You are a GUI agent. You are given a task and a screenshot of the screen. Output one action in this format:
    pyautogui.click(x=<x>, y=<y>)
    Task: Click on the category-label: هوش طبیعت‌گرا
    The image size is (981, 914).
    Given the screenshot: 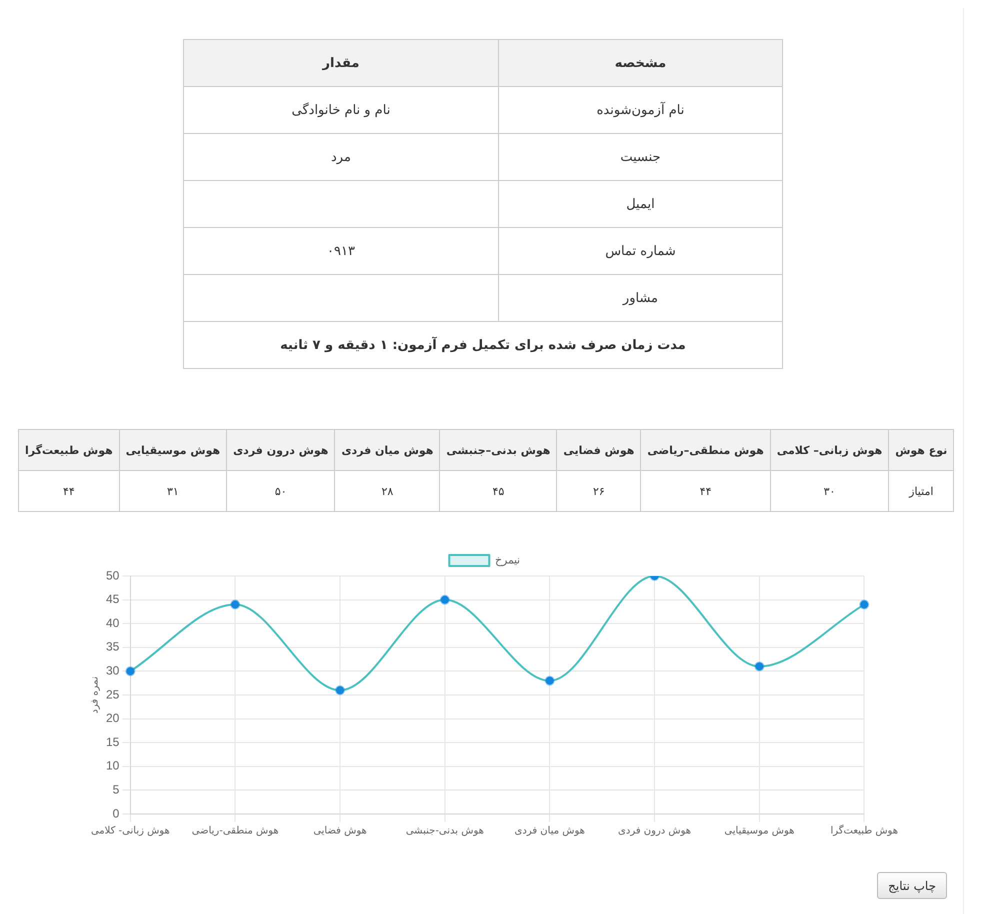 What is the action you would take?
    pyautogui.click(x=69, y=450)
    